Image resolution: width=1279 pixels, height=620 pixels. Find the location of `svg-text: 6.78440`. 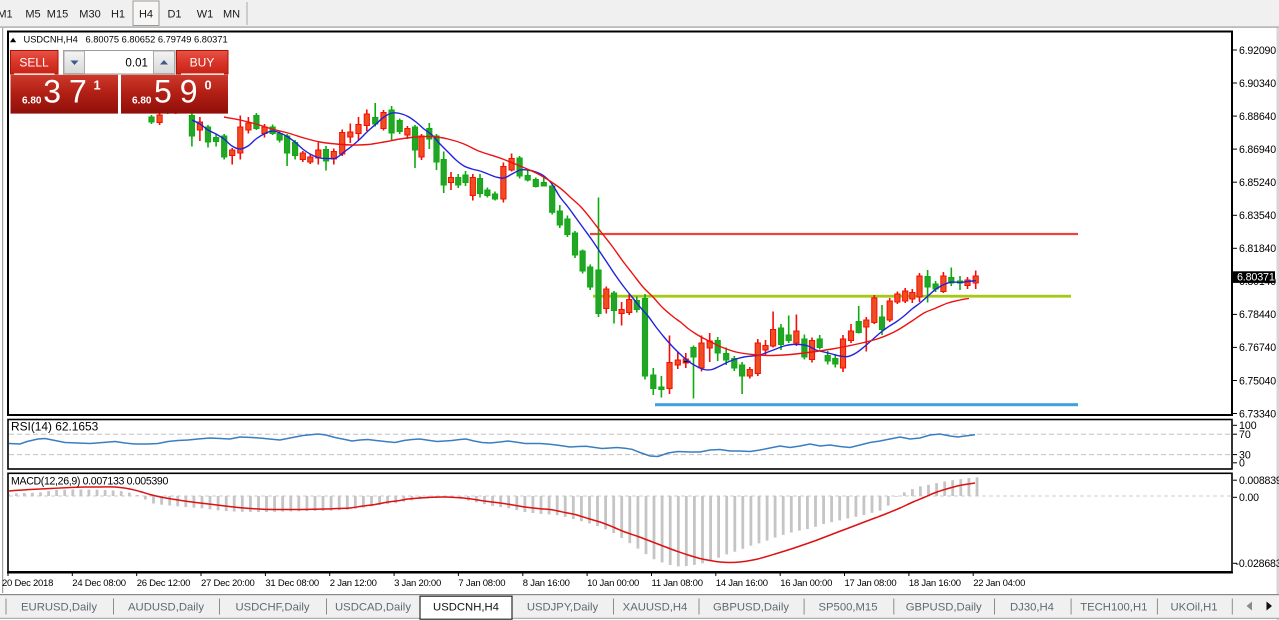

svg-text: 6.78440 is located at coordinates (1257, 315).